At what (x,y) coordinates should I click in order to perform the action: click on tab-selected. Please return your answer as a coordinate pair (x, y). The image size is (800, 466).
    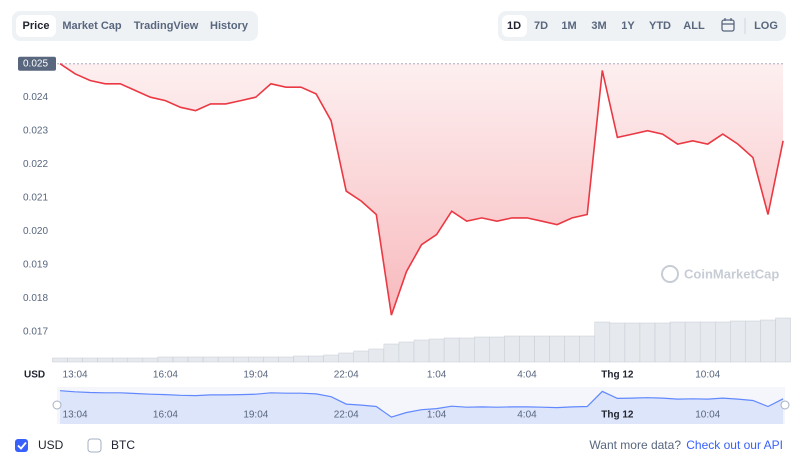
    Looking at the image, I should click on (36, 26).